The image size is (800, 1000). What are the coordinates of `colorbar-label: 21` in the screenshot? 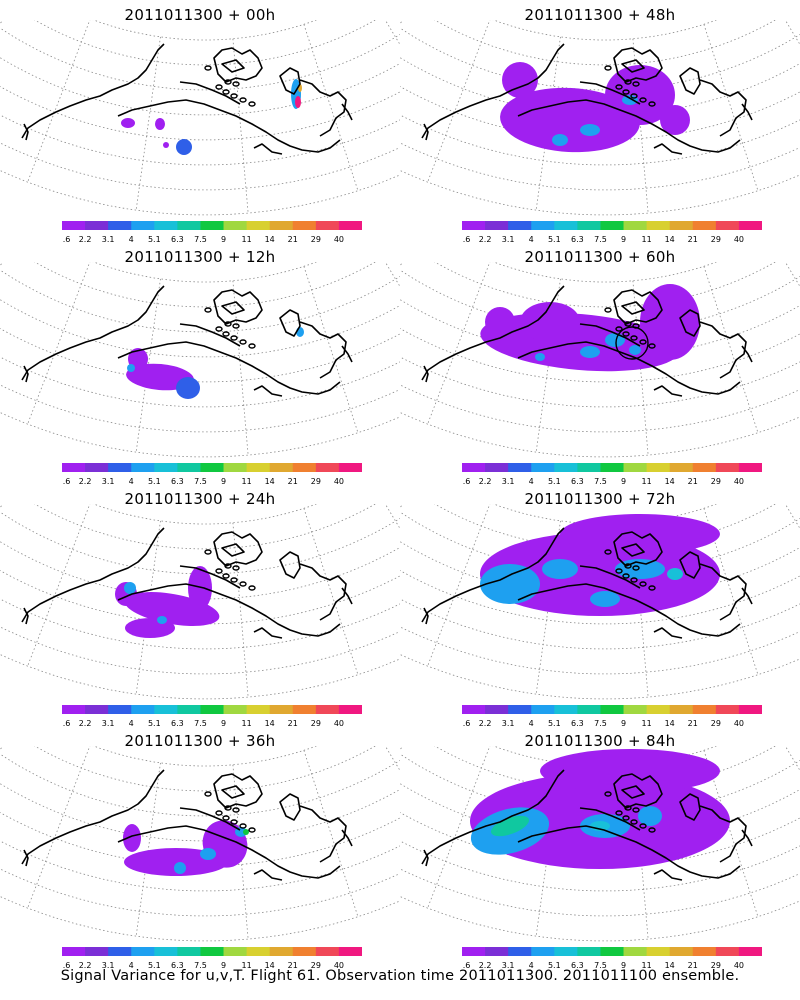 It's located at (293, 239).